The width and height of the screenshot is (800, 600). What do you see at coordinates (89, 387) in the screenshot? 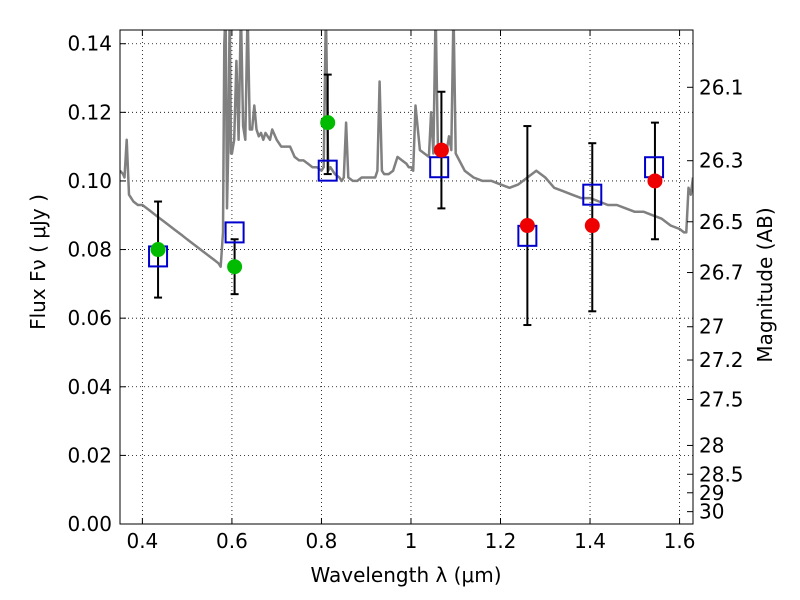
I see `y-tick-label-2: 0.04` at bounding box center [89, 387].